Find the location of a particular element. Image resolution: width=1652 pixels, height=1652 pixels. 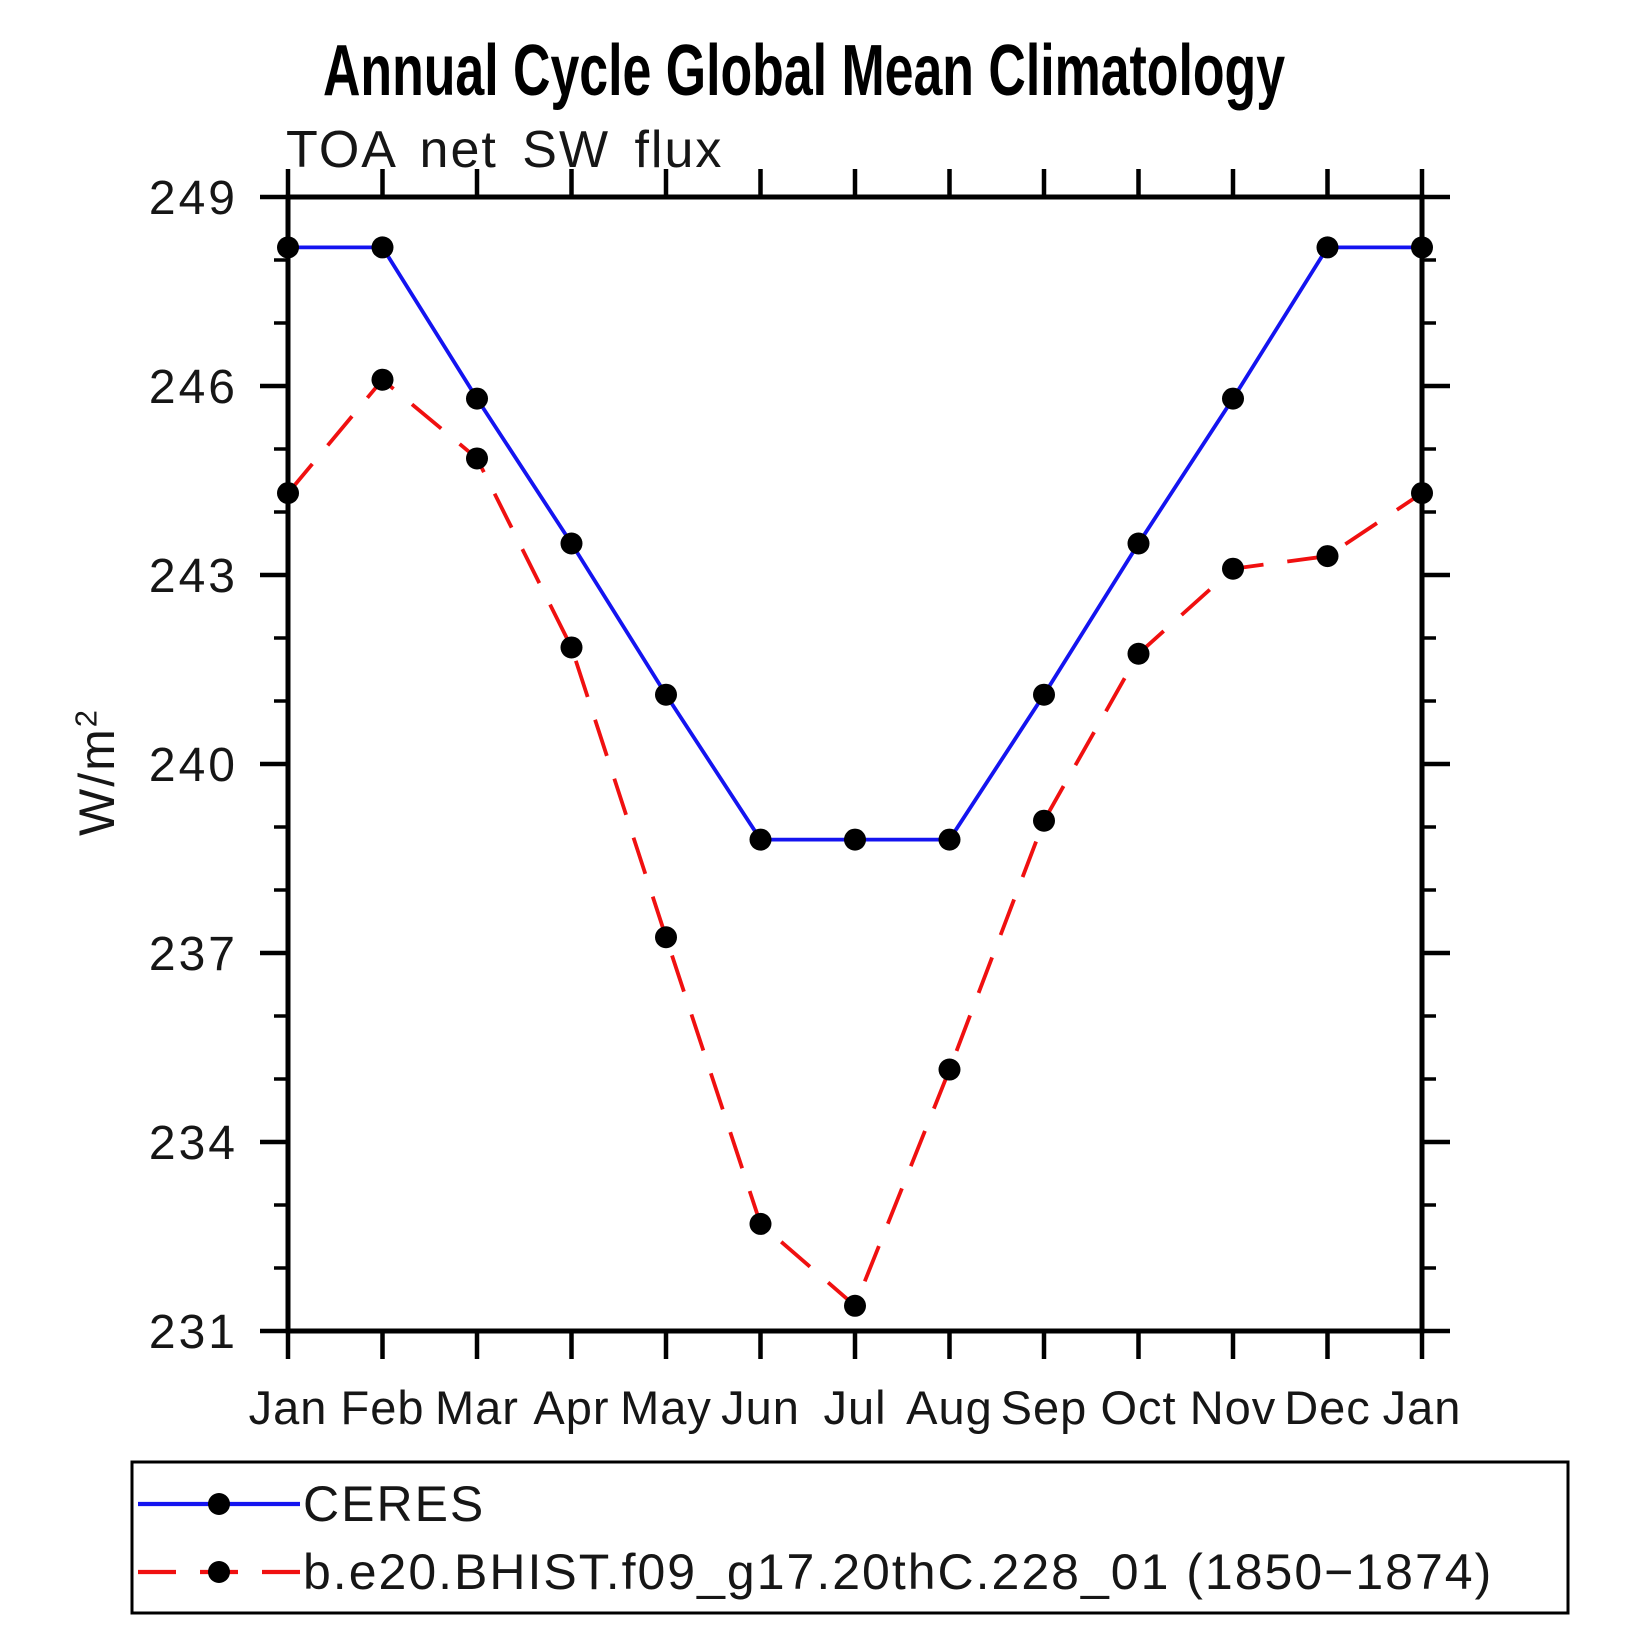

data-point-ceres-may is located at coordinates (666, 694).